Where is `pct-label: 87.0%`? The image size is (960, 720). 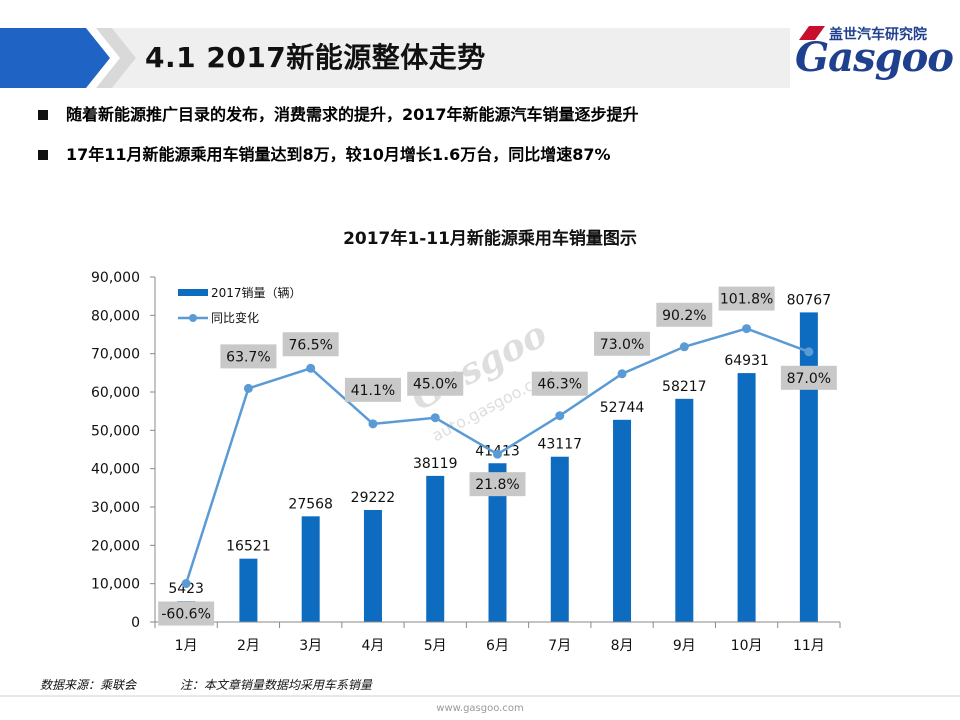 pct-label: 87.0% is located at coordinates (809, 379).